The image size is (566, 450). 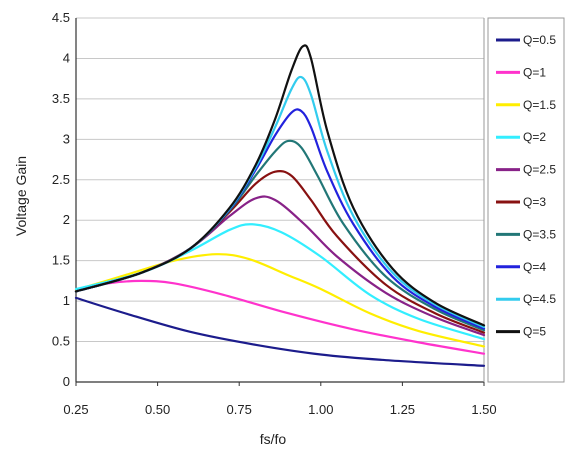 What do you see at coordinates (75, 409) in the screenshot?
I see `x-tick-label: 0.25` at bounding box center [75, 409].